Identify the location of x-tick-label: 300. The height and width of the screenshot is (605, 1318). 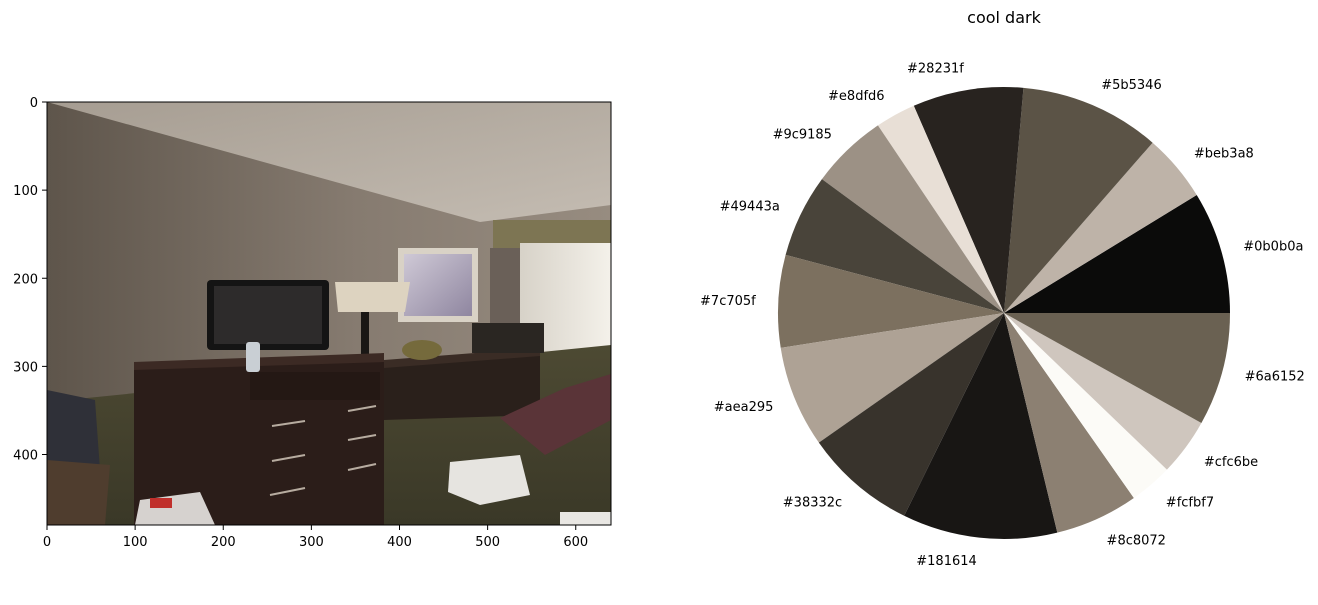
(311, 542).